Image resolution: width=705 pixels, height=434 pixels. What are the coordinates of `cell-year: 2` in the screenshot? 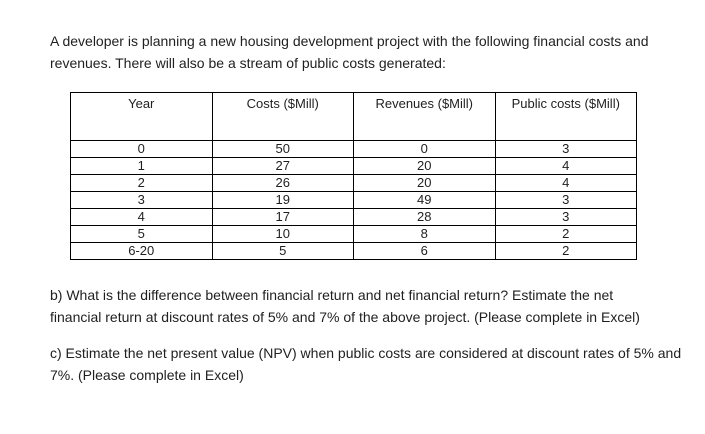 It's located at (141, 183).